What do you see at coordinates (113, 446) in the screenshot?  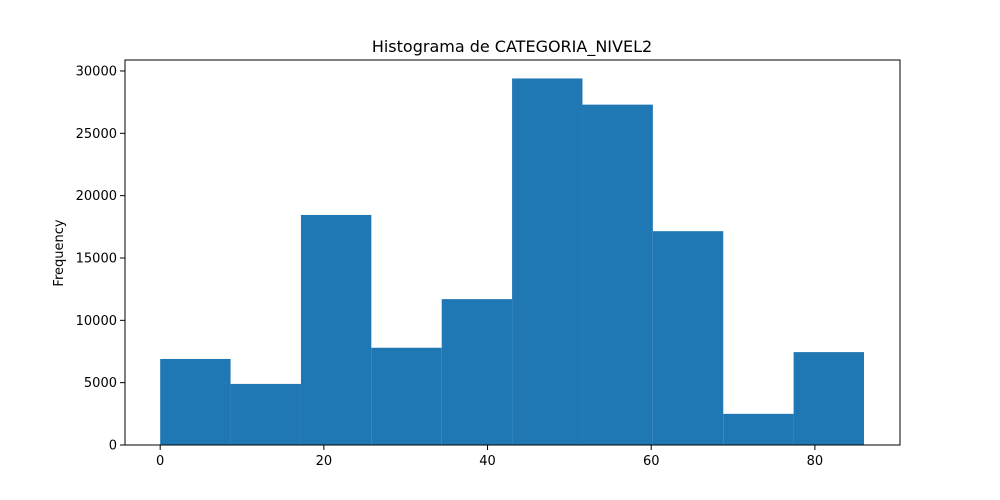 I see `y-tick-label: 0` at bounding box center [113, 446].